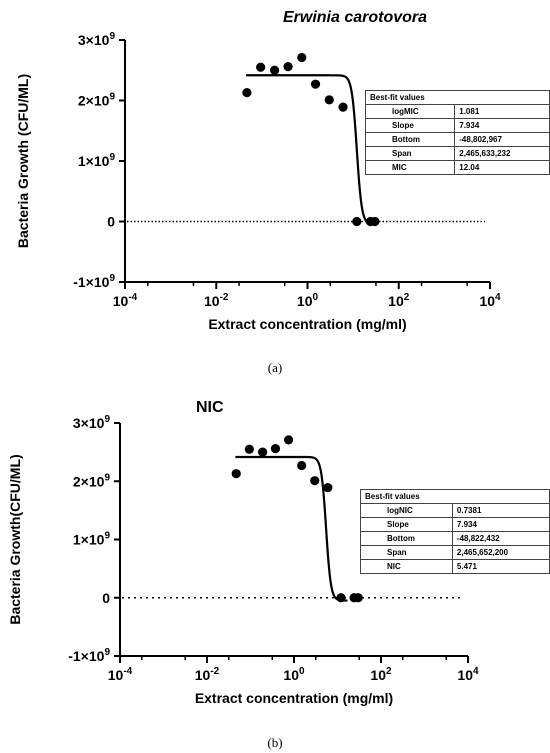  I want to click on table-value: 1.081, so click(502, 111).